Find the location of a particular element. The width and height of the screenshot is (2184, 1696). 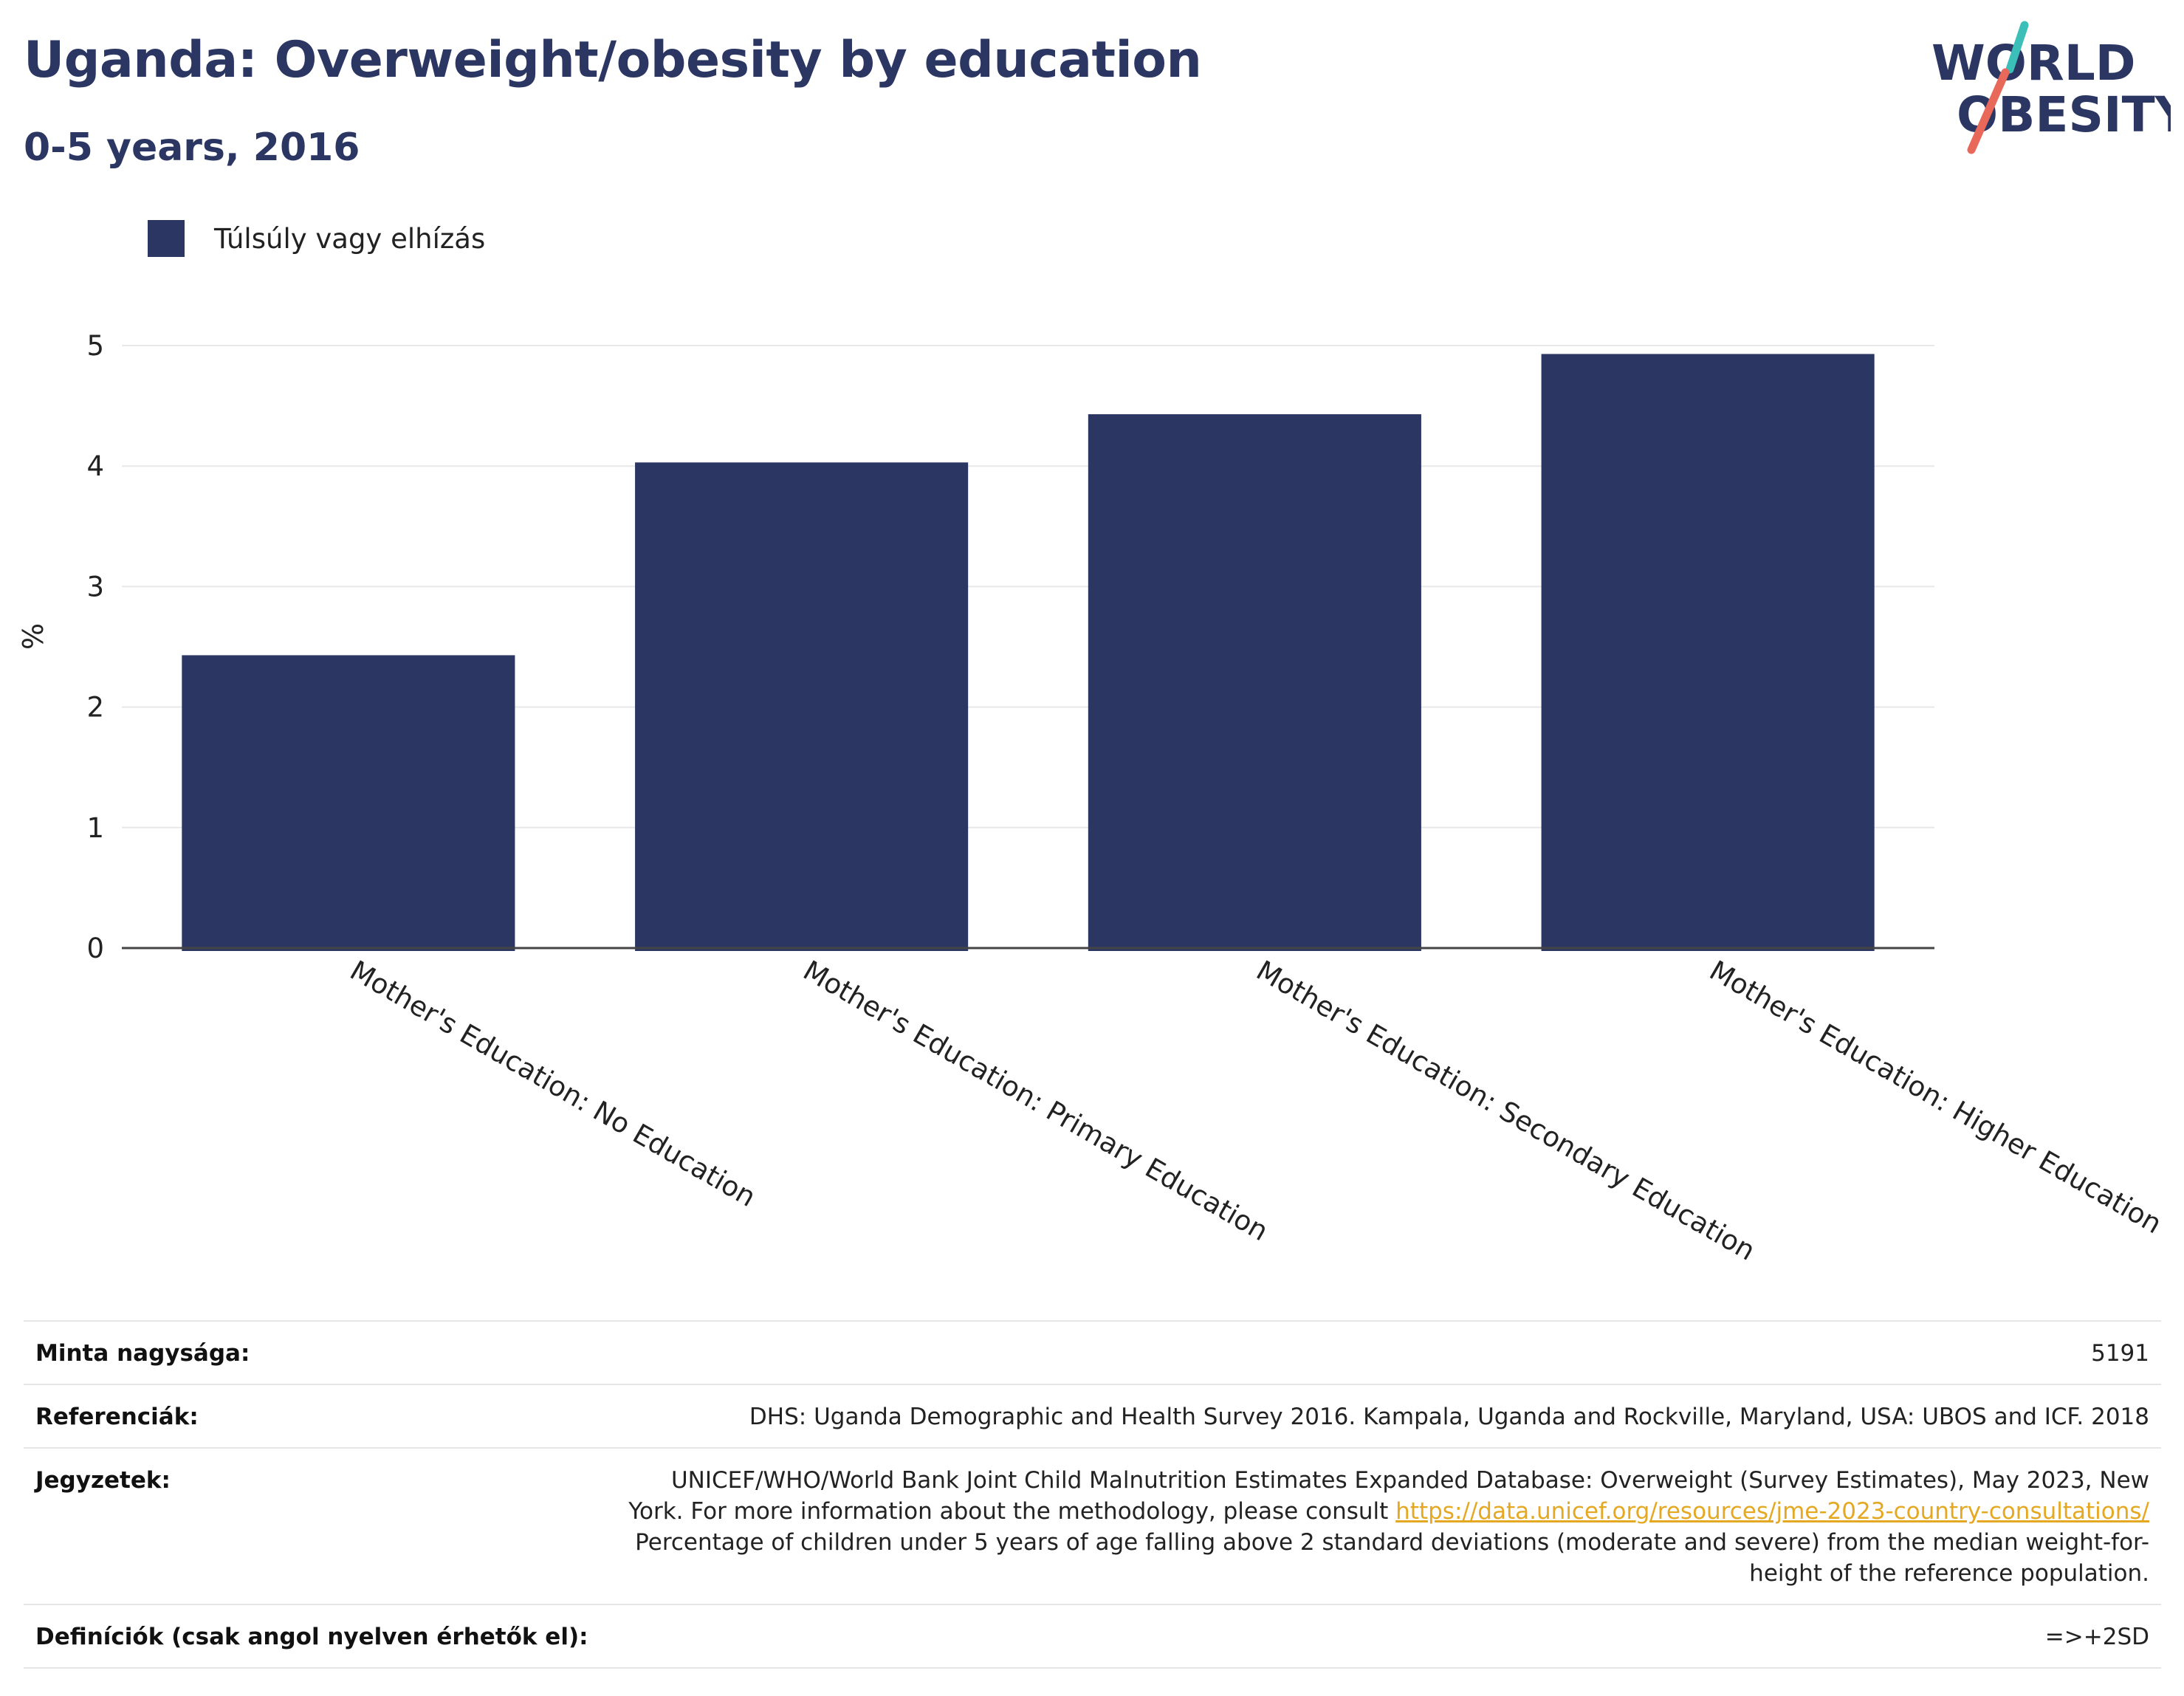

x-tick-label-0: Mother's Education: No Education is located at coordinates (553, 1084).